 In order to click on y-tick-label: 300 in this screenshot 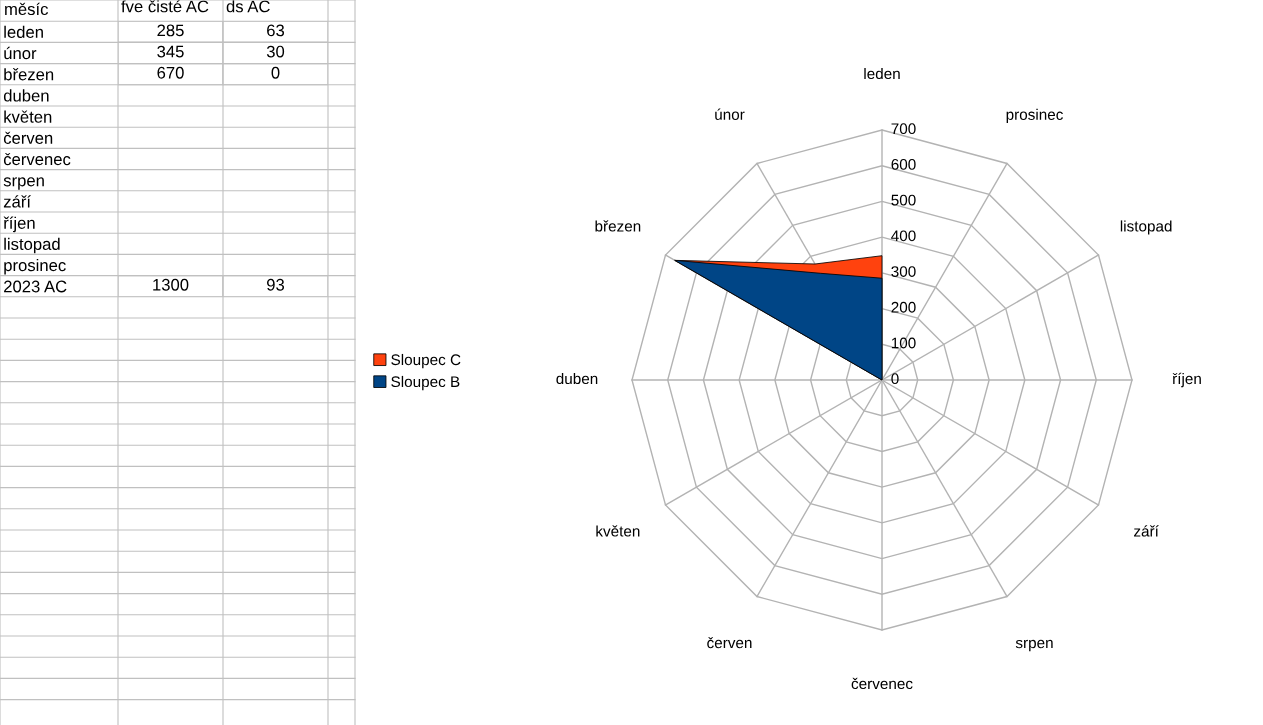, I will do `click(903, 271)`.